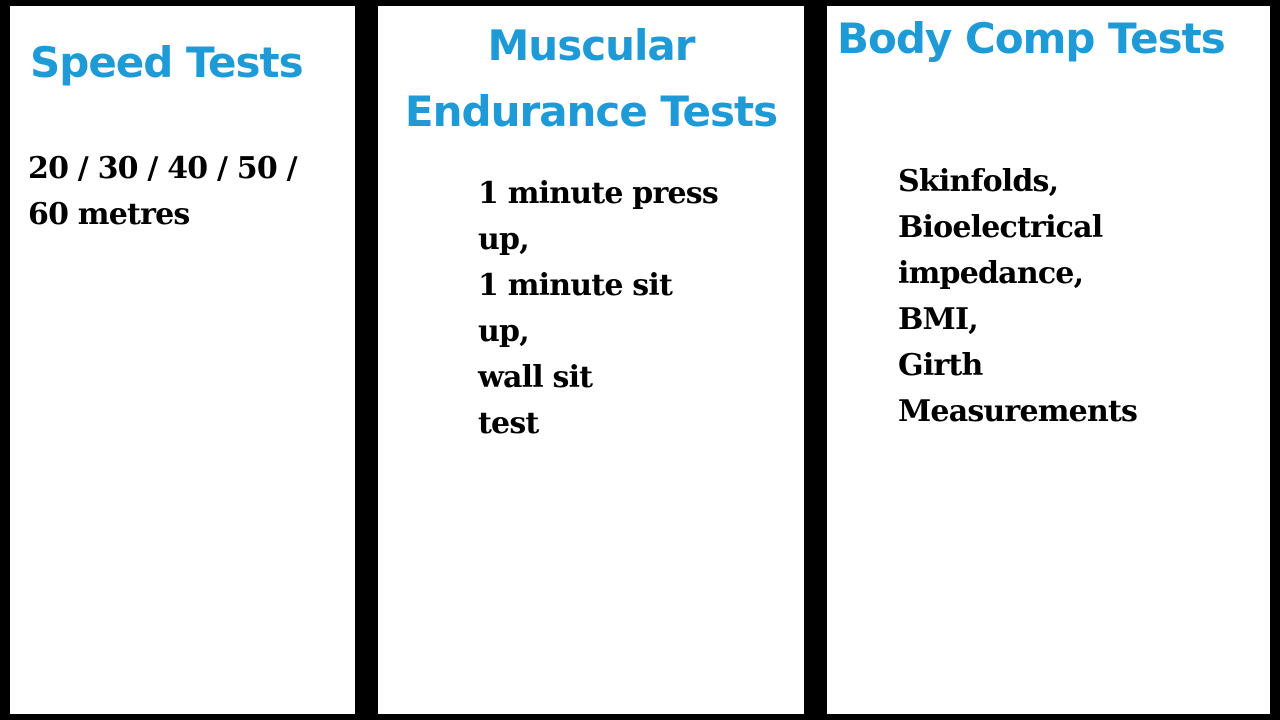 This screenshot has height=720, width=1280. What do you see at coordinates (978, 181) in the screenshot?
I see `list-line: Skinfolds,` at bounding box center [978, 181].